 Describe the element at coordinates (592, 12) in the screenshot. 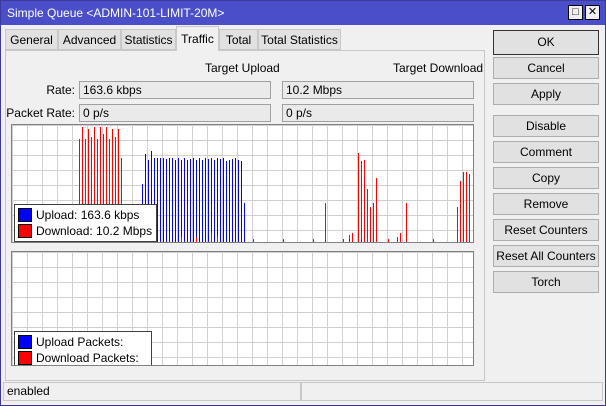

I see `close-icon: ✕` at that location.